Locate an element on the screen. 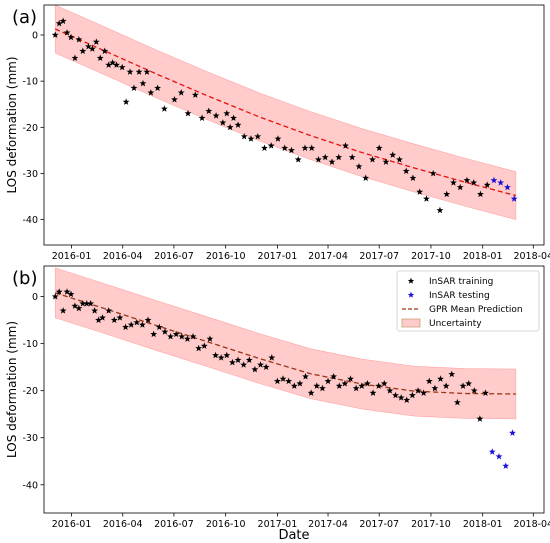  legend-entry: Uncertainty is located at coordinates (455, 324).